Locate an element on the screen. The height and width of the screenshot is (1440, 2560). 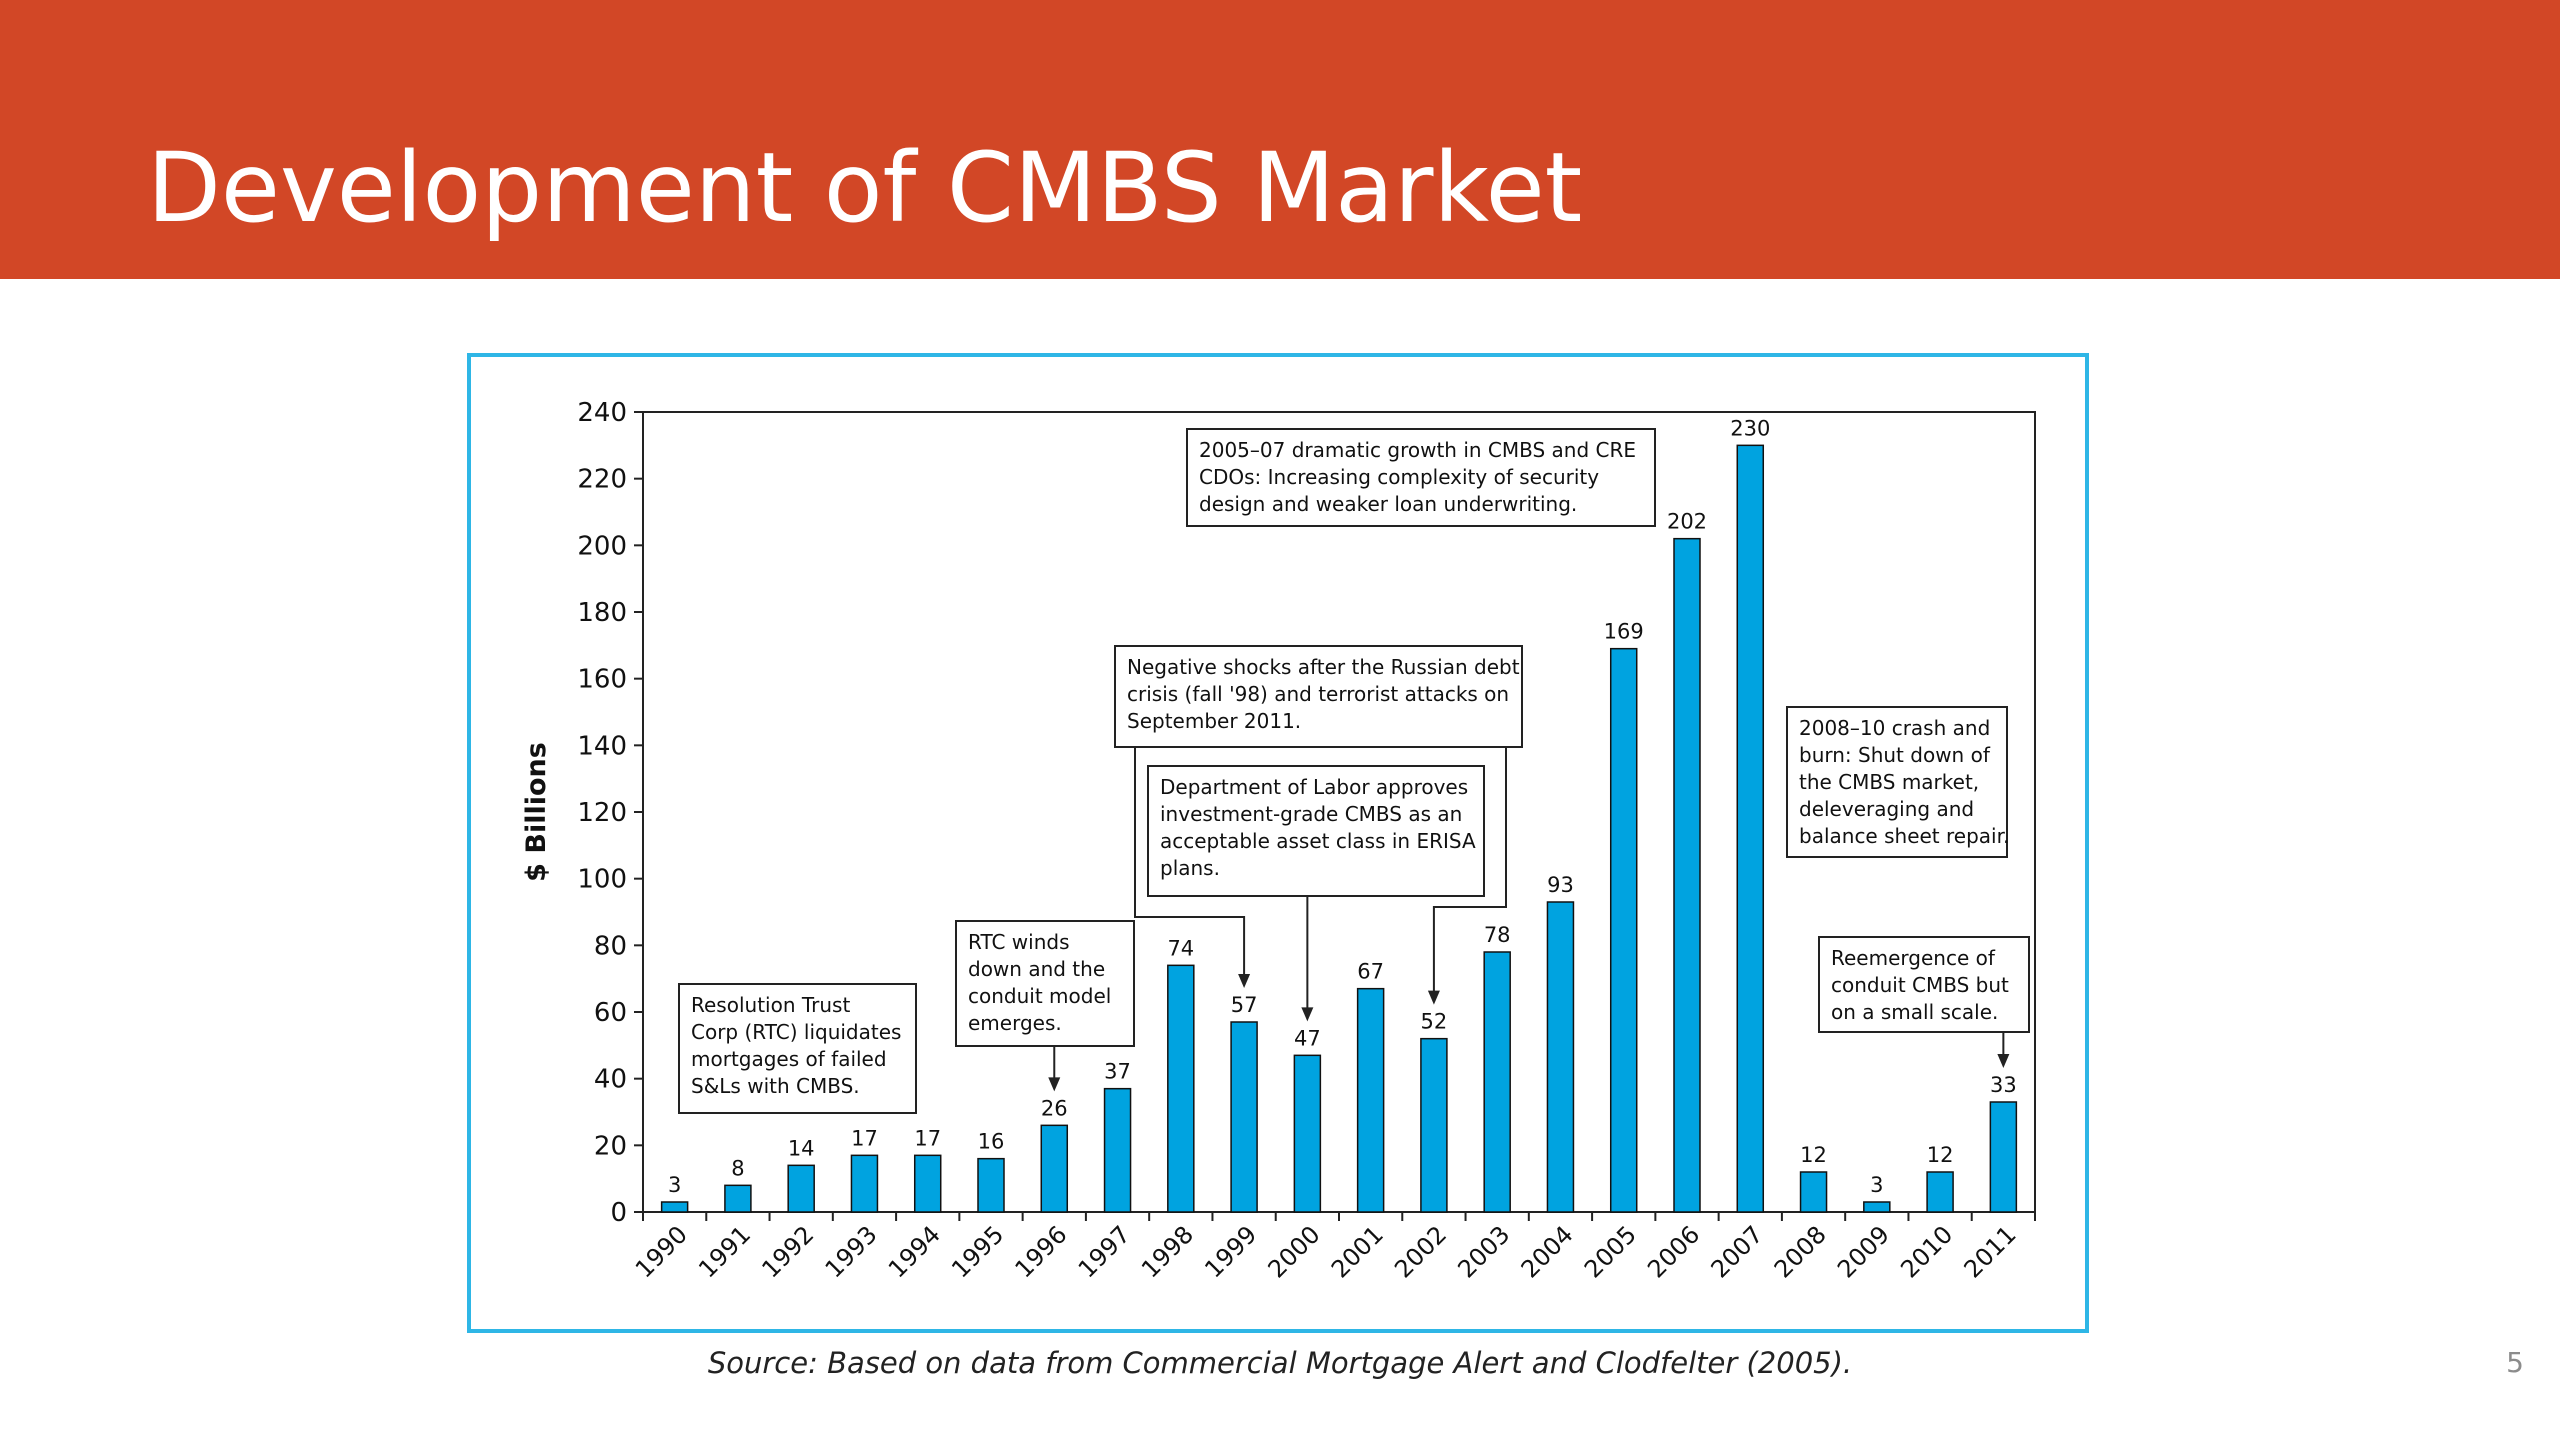
data-label: 202 is located at coordinates (1687, 522).